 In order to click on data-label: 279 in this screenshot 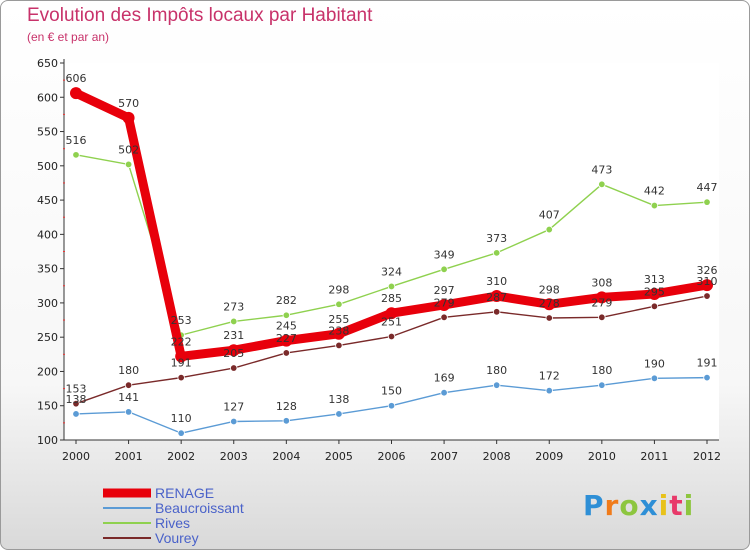, I will do `click(601, 302)`.